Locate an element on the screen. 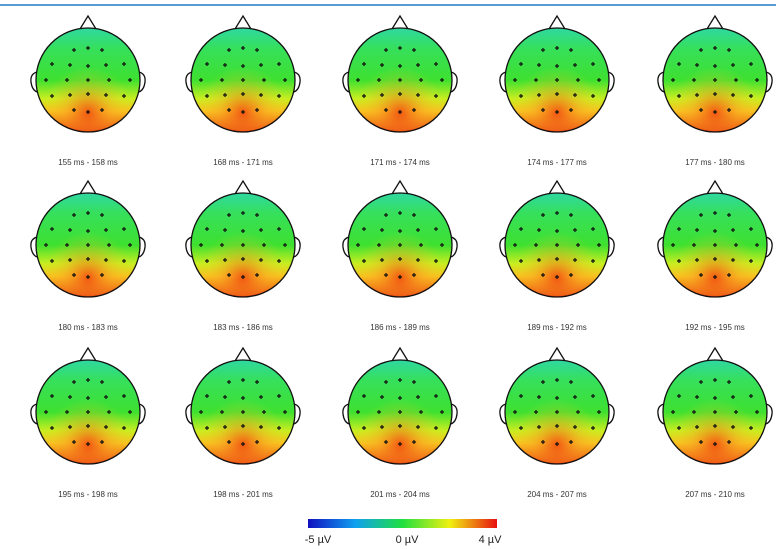 This screenshot has height=549, width=776. colorbar-label: -5 µV is located at coordinates (318, 540).